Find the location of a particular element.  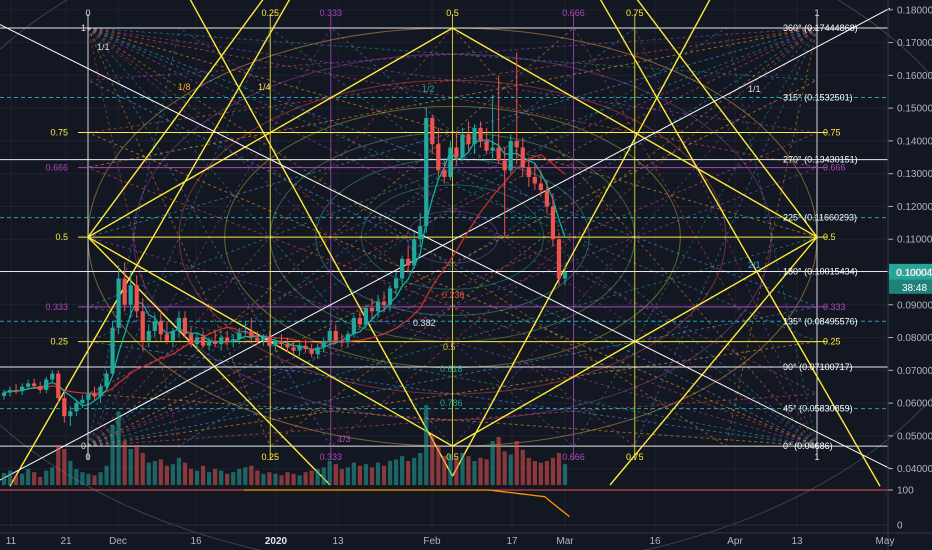

time-tick-label: 11 is located at coordinates (11, 541).